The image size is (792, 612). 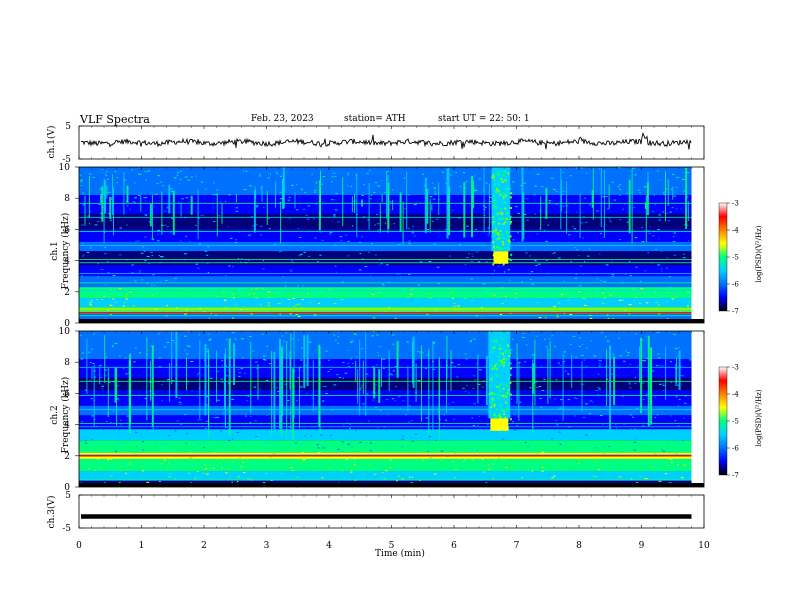 I want to click on ch1-colorbar-tick-label: -5, so click(x=735, y=258).